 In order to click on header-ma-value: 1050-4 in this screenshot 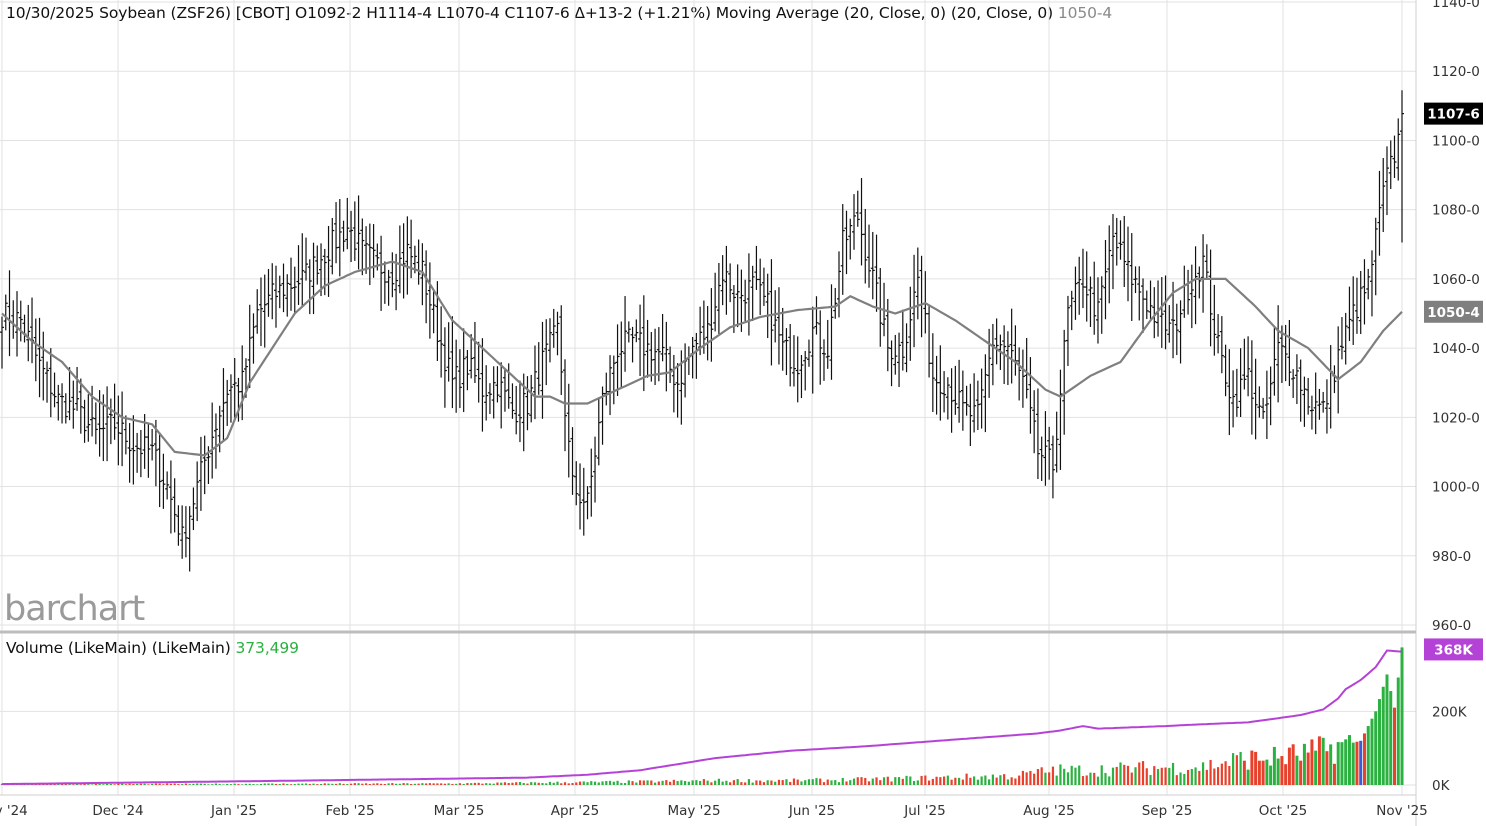, I will do `click(1085, 13)`.